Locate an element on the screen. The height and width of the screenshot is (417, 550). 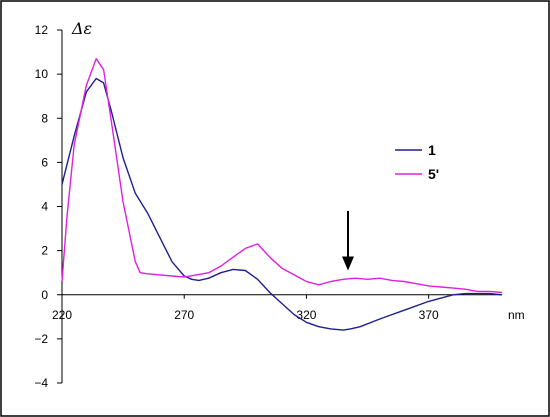
x-tick-label: 370 is located at coordinates (429, 315).